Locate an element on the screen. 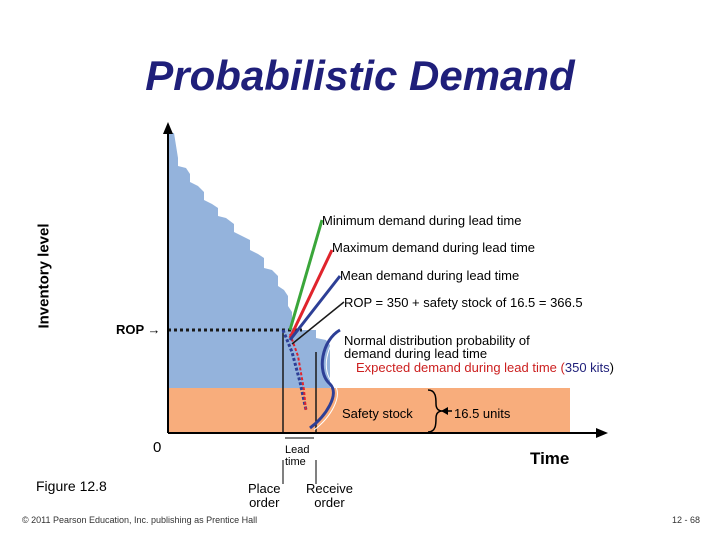 The width and height of the screenshot is (720, 540). expected-demand-value: 350 kits is located at coordinates (587, 367).